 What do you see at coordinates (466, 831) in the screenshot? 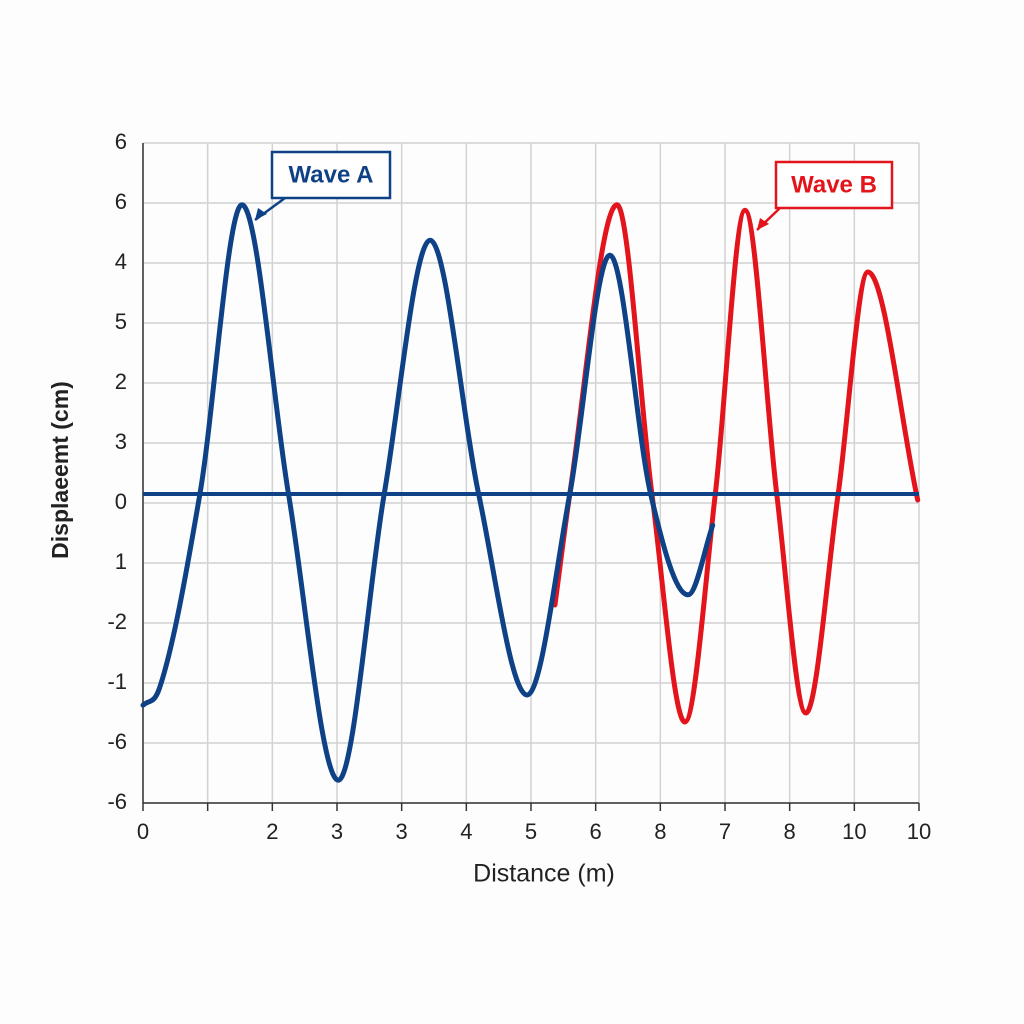
I see `x-tick-label: 4` at bounding box center [466, 831].